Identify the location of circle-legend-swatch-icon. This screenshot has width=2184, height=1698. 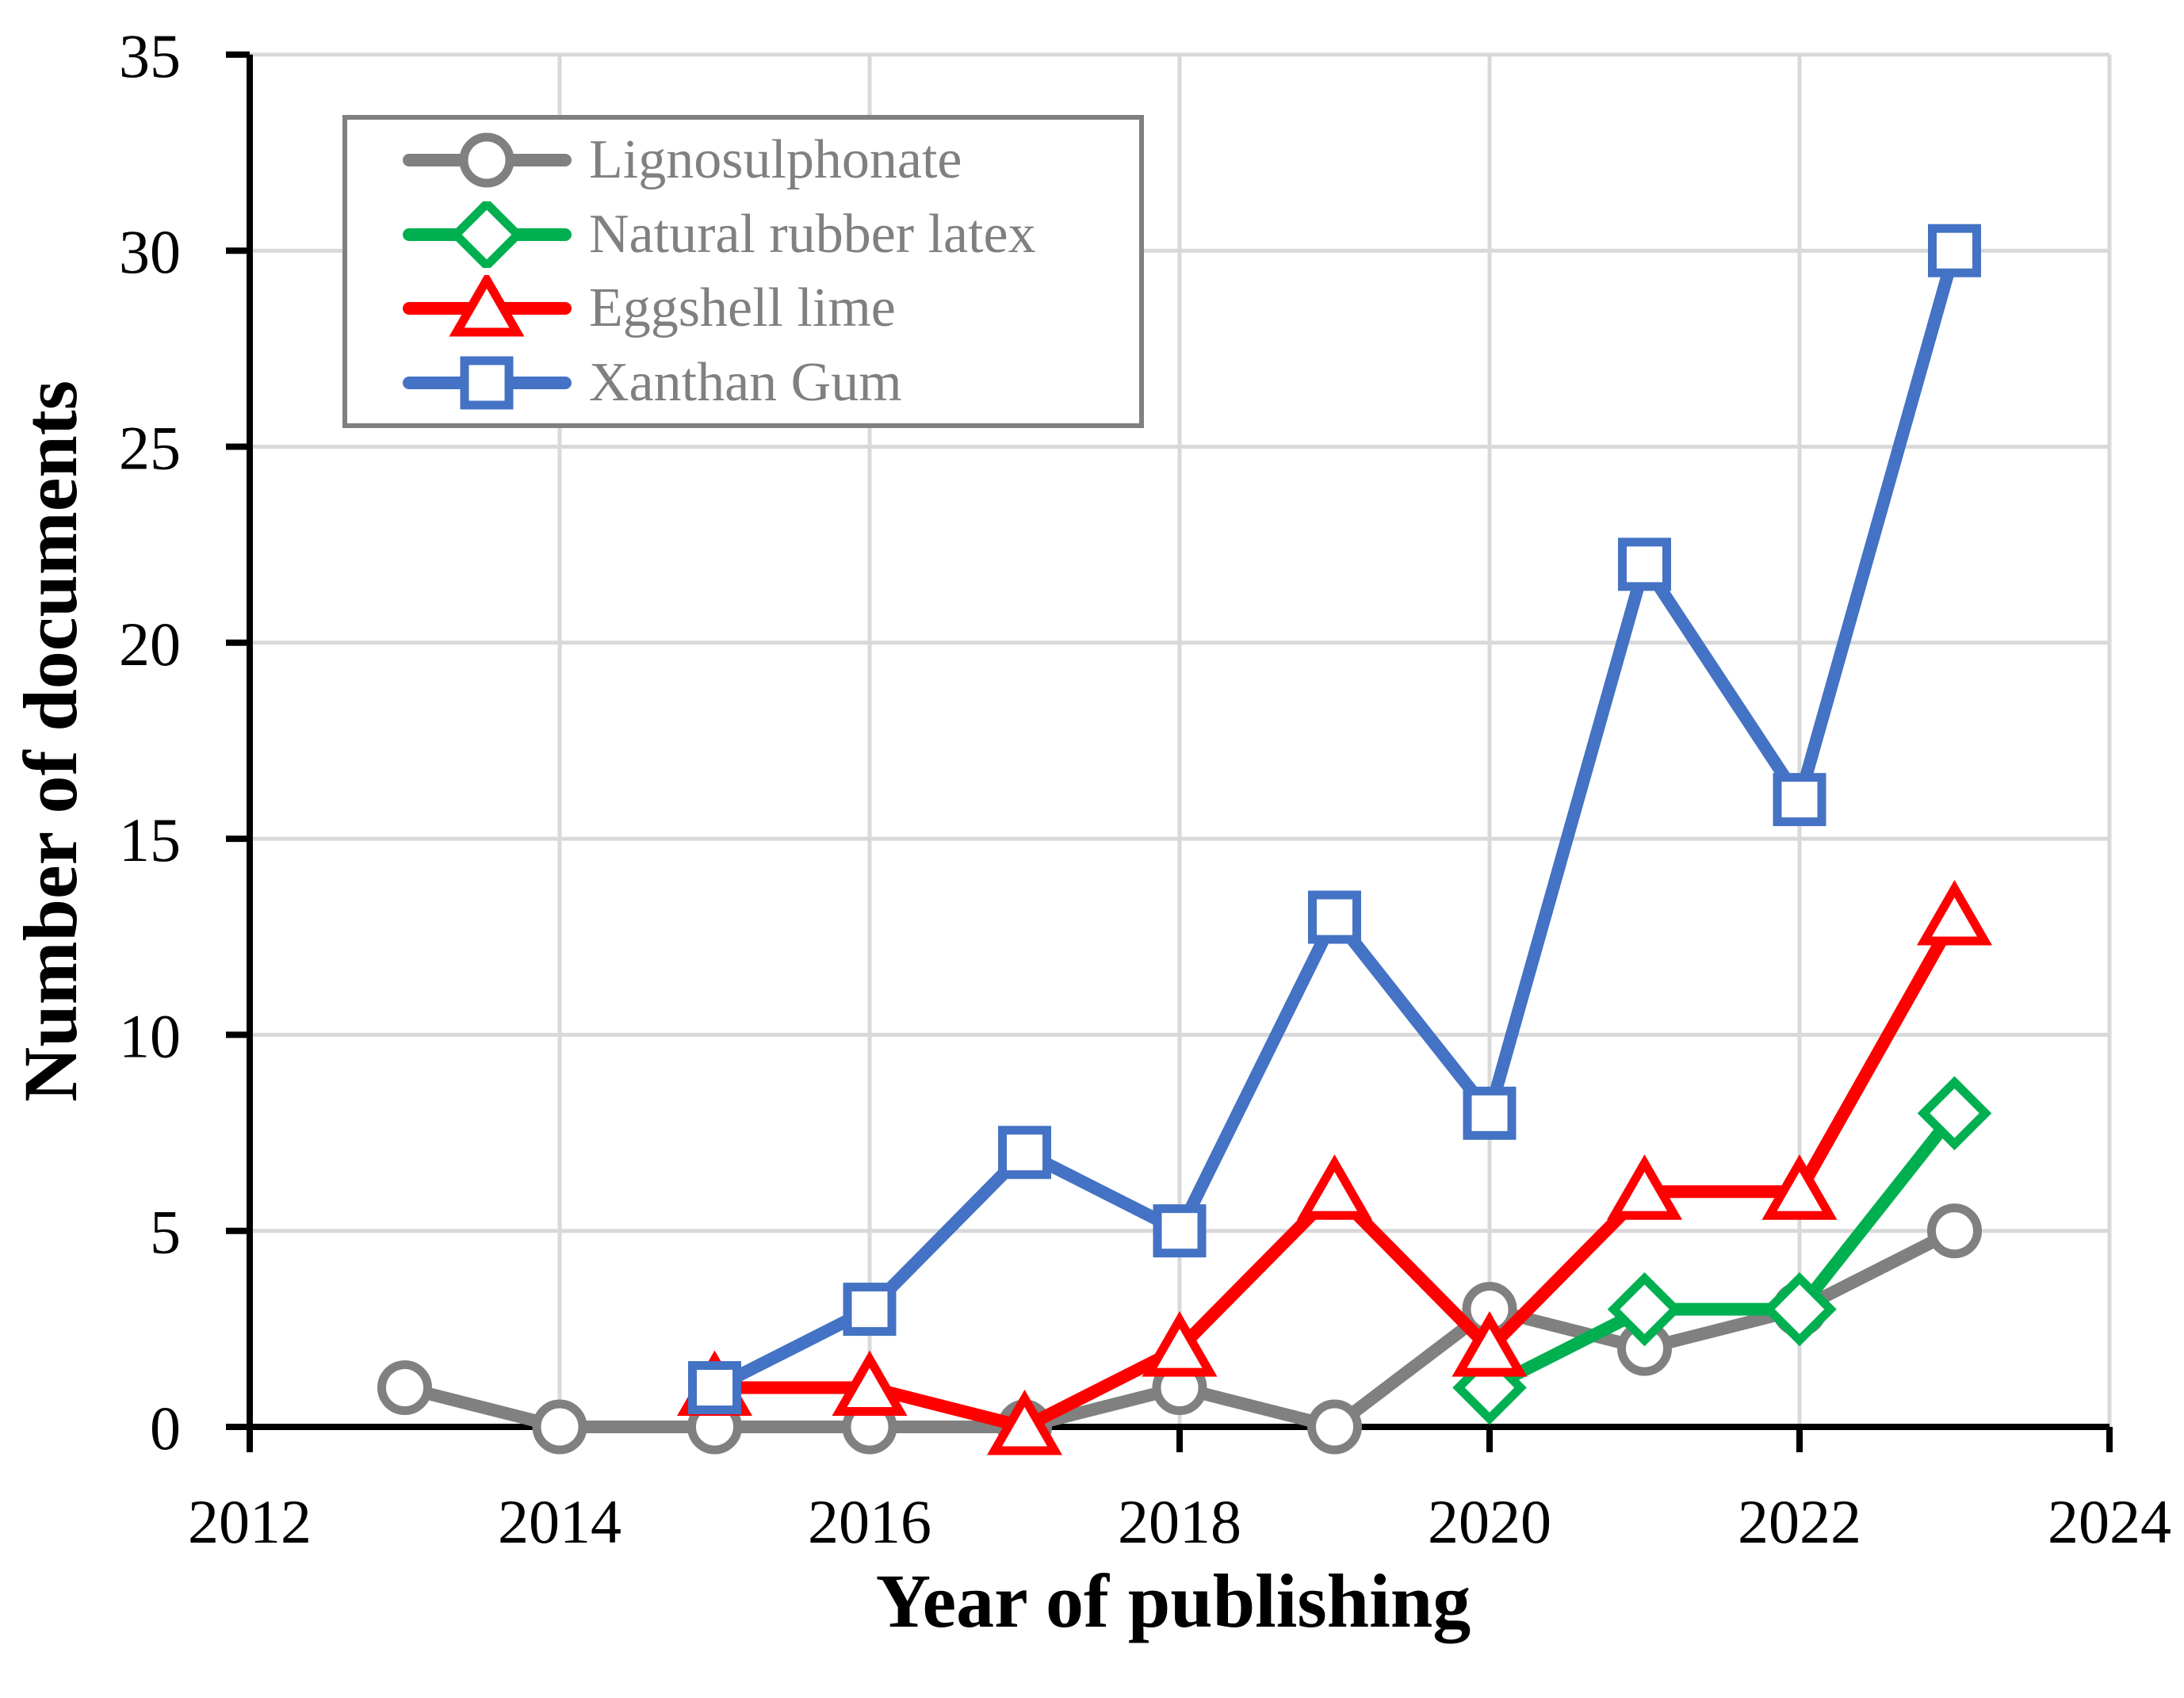
(487, 160).